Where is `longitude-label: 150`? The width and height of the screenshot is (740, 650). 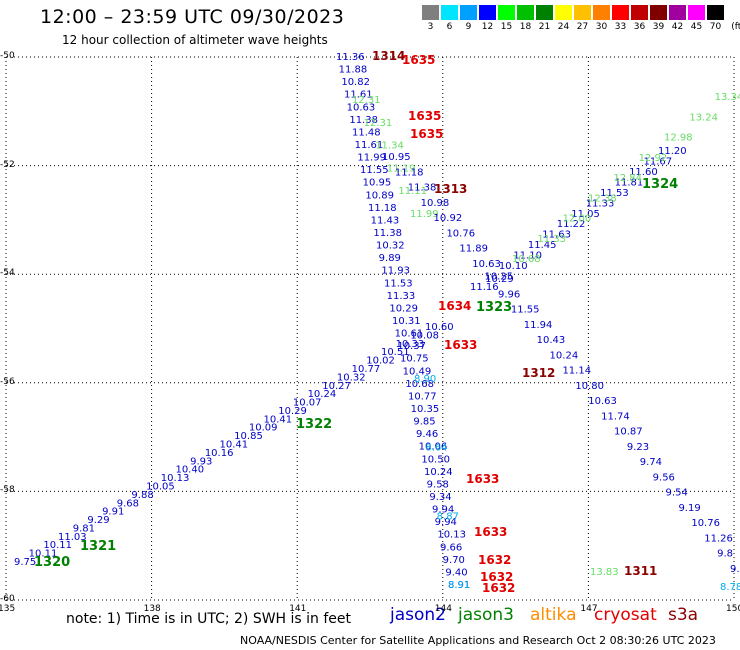
longitude-label: 150 is located at coordinates (733, 609).